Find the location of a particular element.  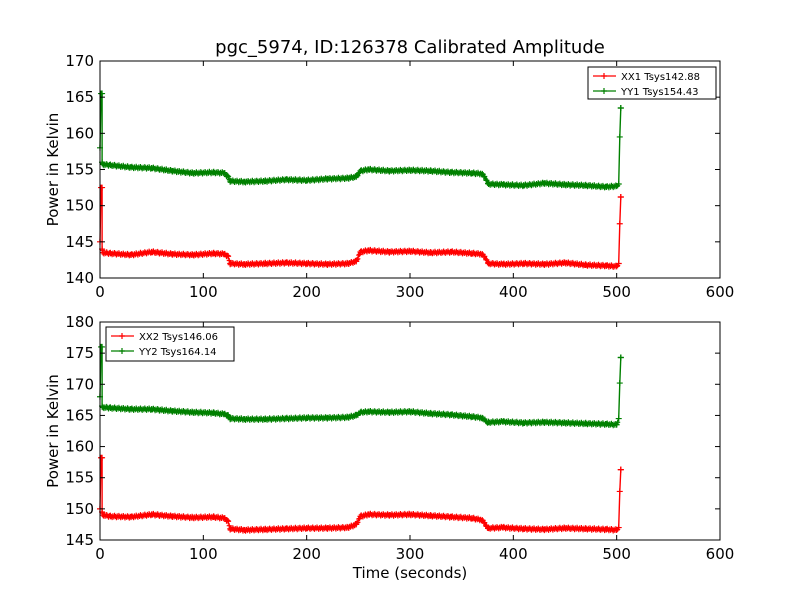

y-tick-label: 140 is located at coordinates (79, 278).